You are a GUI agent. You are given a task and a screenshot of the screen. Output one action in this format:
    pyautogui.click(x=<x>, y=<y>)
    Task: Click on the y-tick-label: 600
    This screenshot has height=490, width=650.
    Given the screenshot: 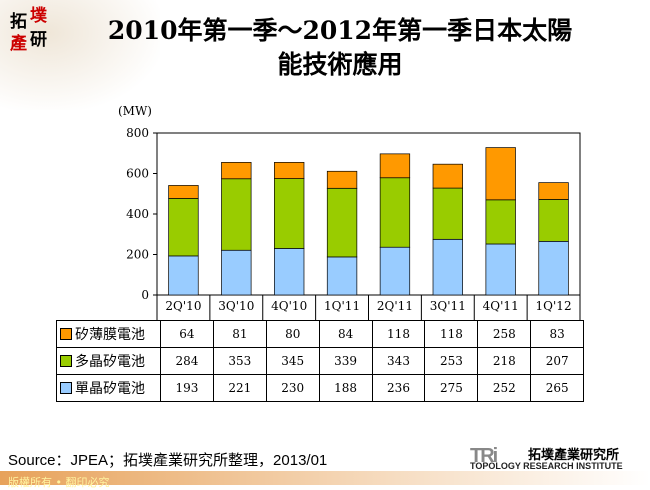 What is the action you would take?
    pyautogui.click(x=137, y=174)
    